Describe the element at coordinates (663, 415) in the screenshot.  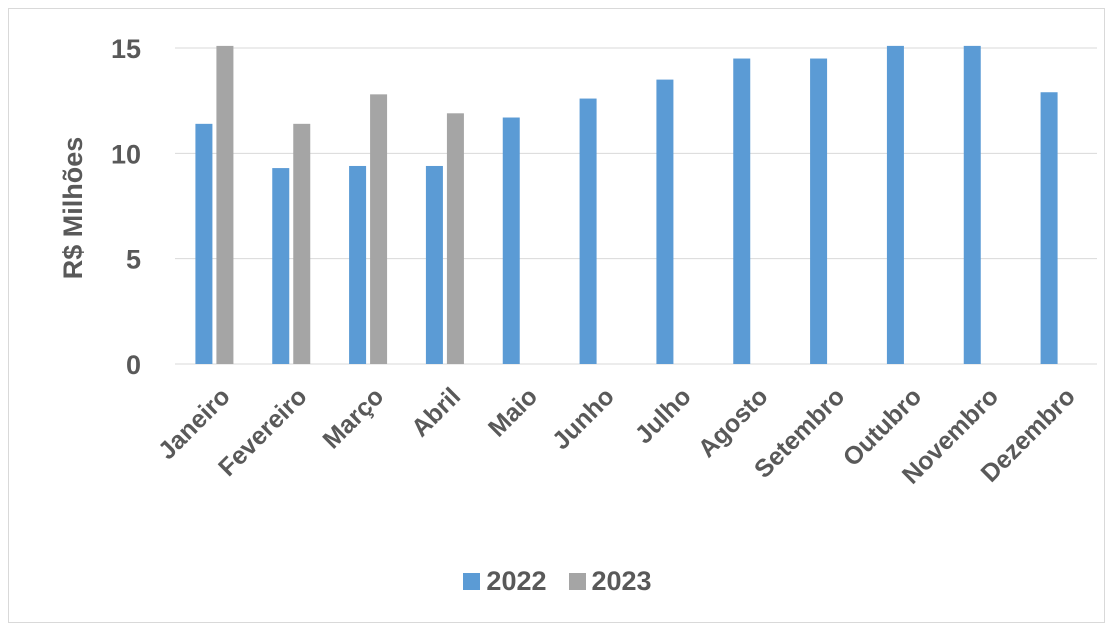
I see `x-category-label: Julho` at that location.